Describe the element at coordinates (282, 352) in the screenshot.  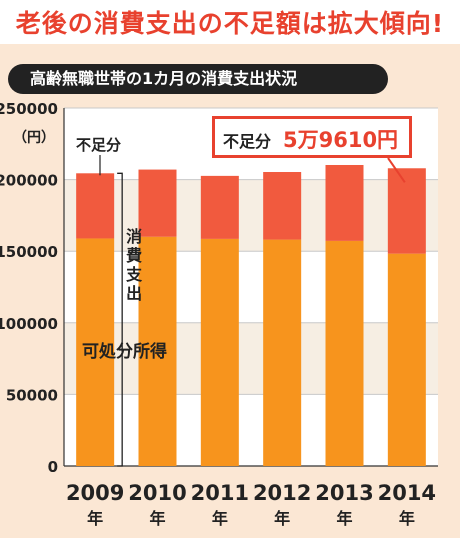
I see `bar-income-2012` at that location.